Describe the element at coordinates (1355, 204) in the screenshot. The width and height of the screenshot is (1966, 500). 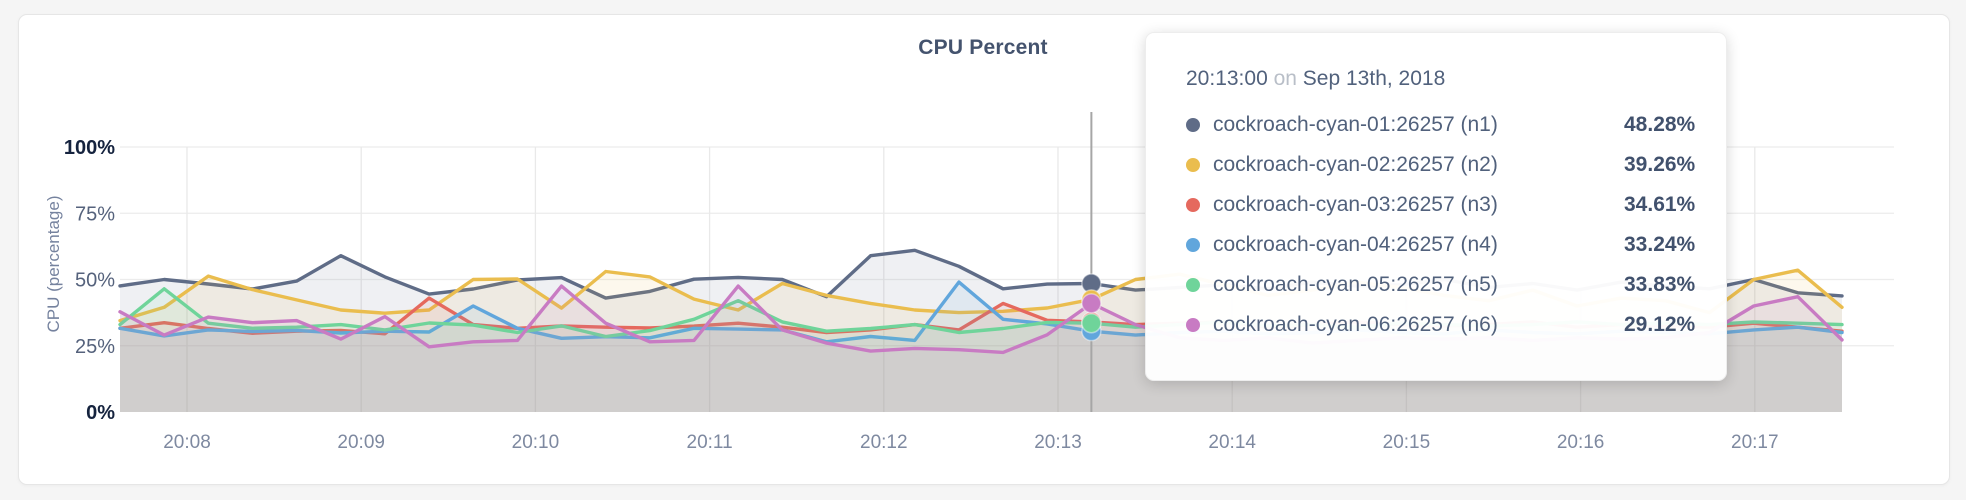
I see `tooltip-series-label: cockroach-cyan-03:26257 (n3)` at that location.